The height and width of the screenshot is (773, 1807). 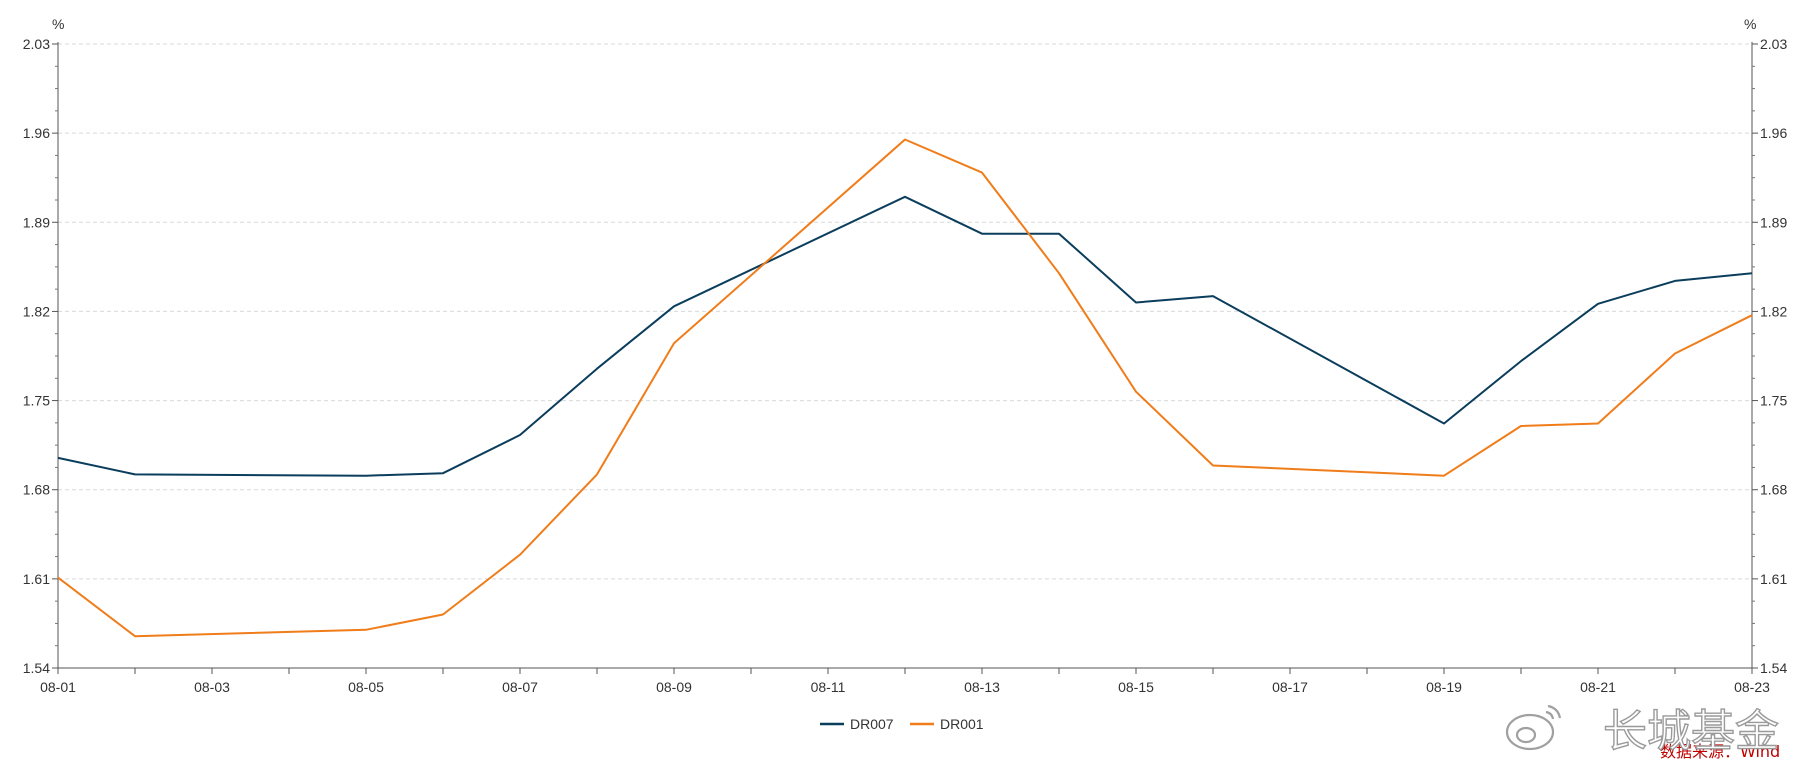 I want to click on weibo-logo-icon, so click(x=1533, y=727).